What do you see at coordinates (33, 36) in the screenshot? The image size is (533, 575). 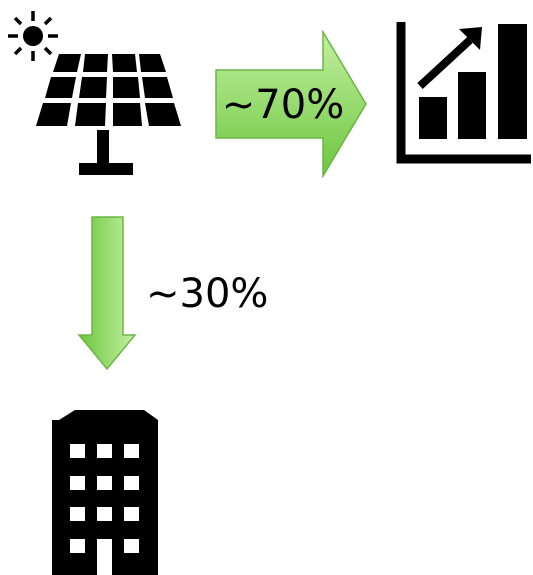 I see `sun-icon` at bounding box center [33, 36].